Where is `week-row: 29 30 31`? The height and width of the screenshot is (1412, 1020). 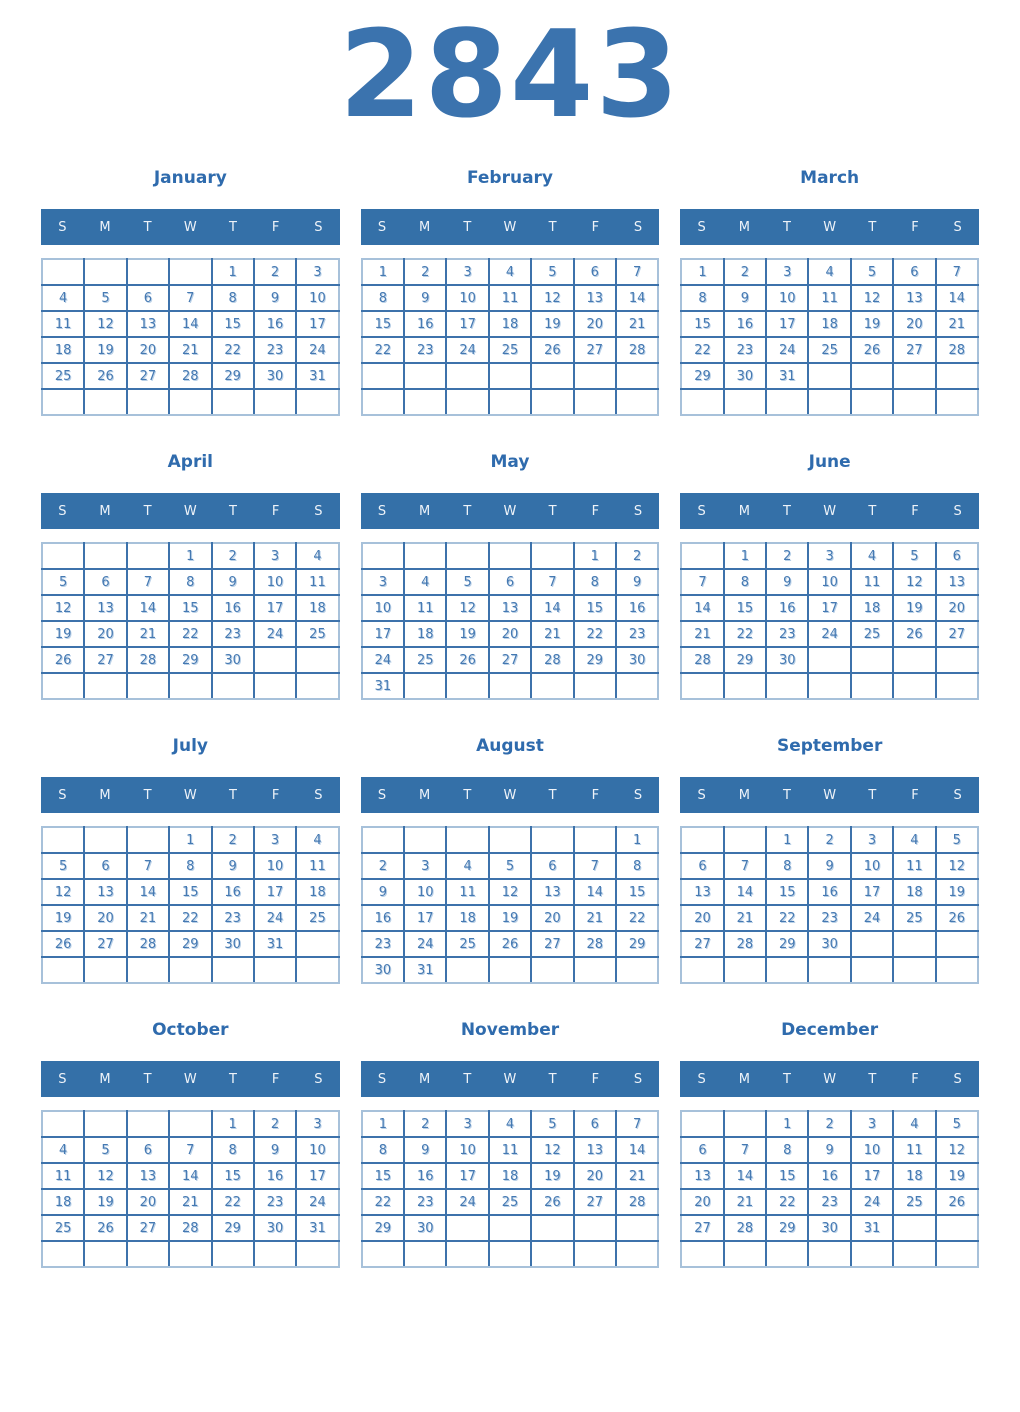 week-row: 29 30 31 is located at coordinates (829, 376).